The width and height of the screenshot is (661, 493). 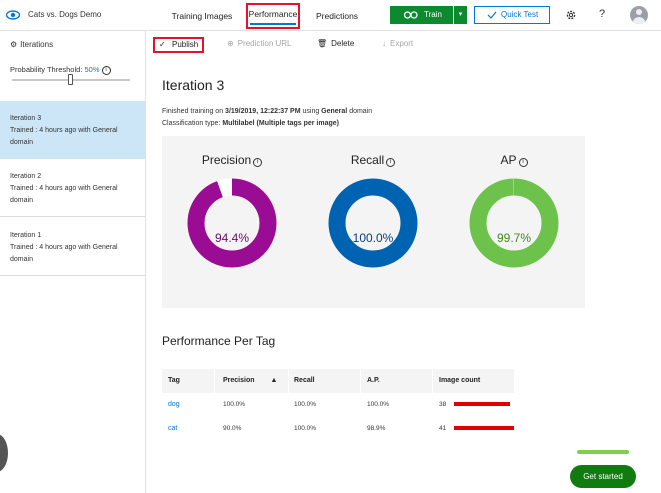 What do you see at coordinates (92, 69) in the screenshot?
I see `threshold-value: 50%` at bounding box center [92, 69].